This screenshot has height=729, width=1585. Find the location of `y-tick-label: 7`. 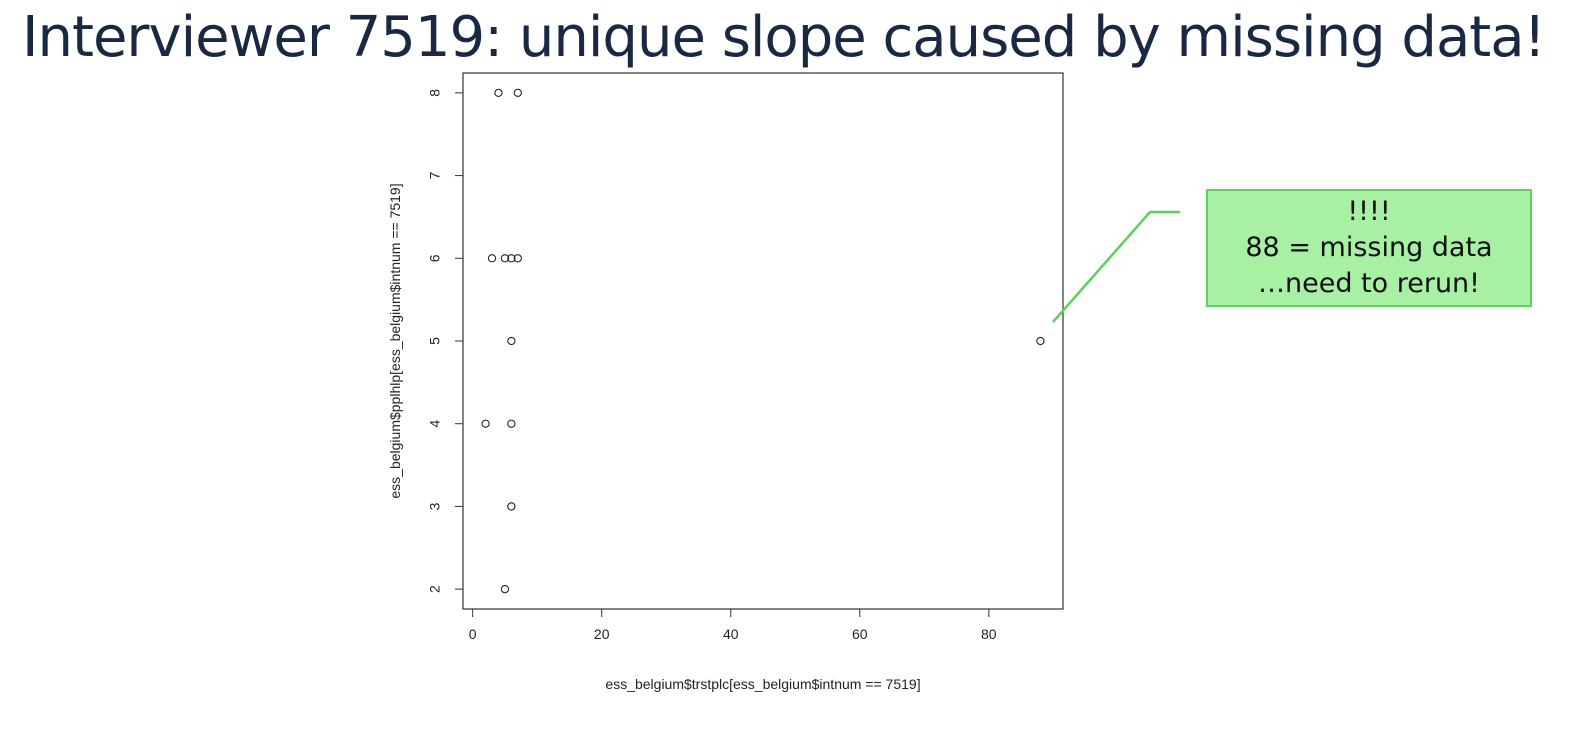

y-tick-label: 7 is located at coordinates (435, 175).